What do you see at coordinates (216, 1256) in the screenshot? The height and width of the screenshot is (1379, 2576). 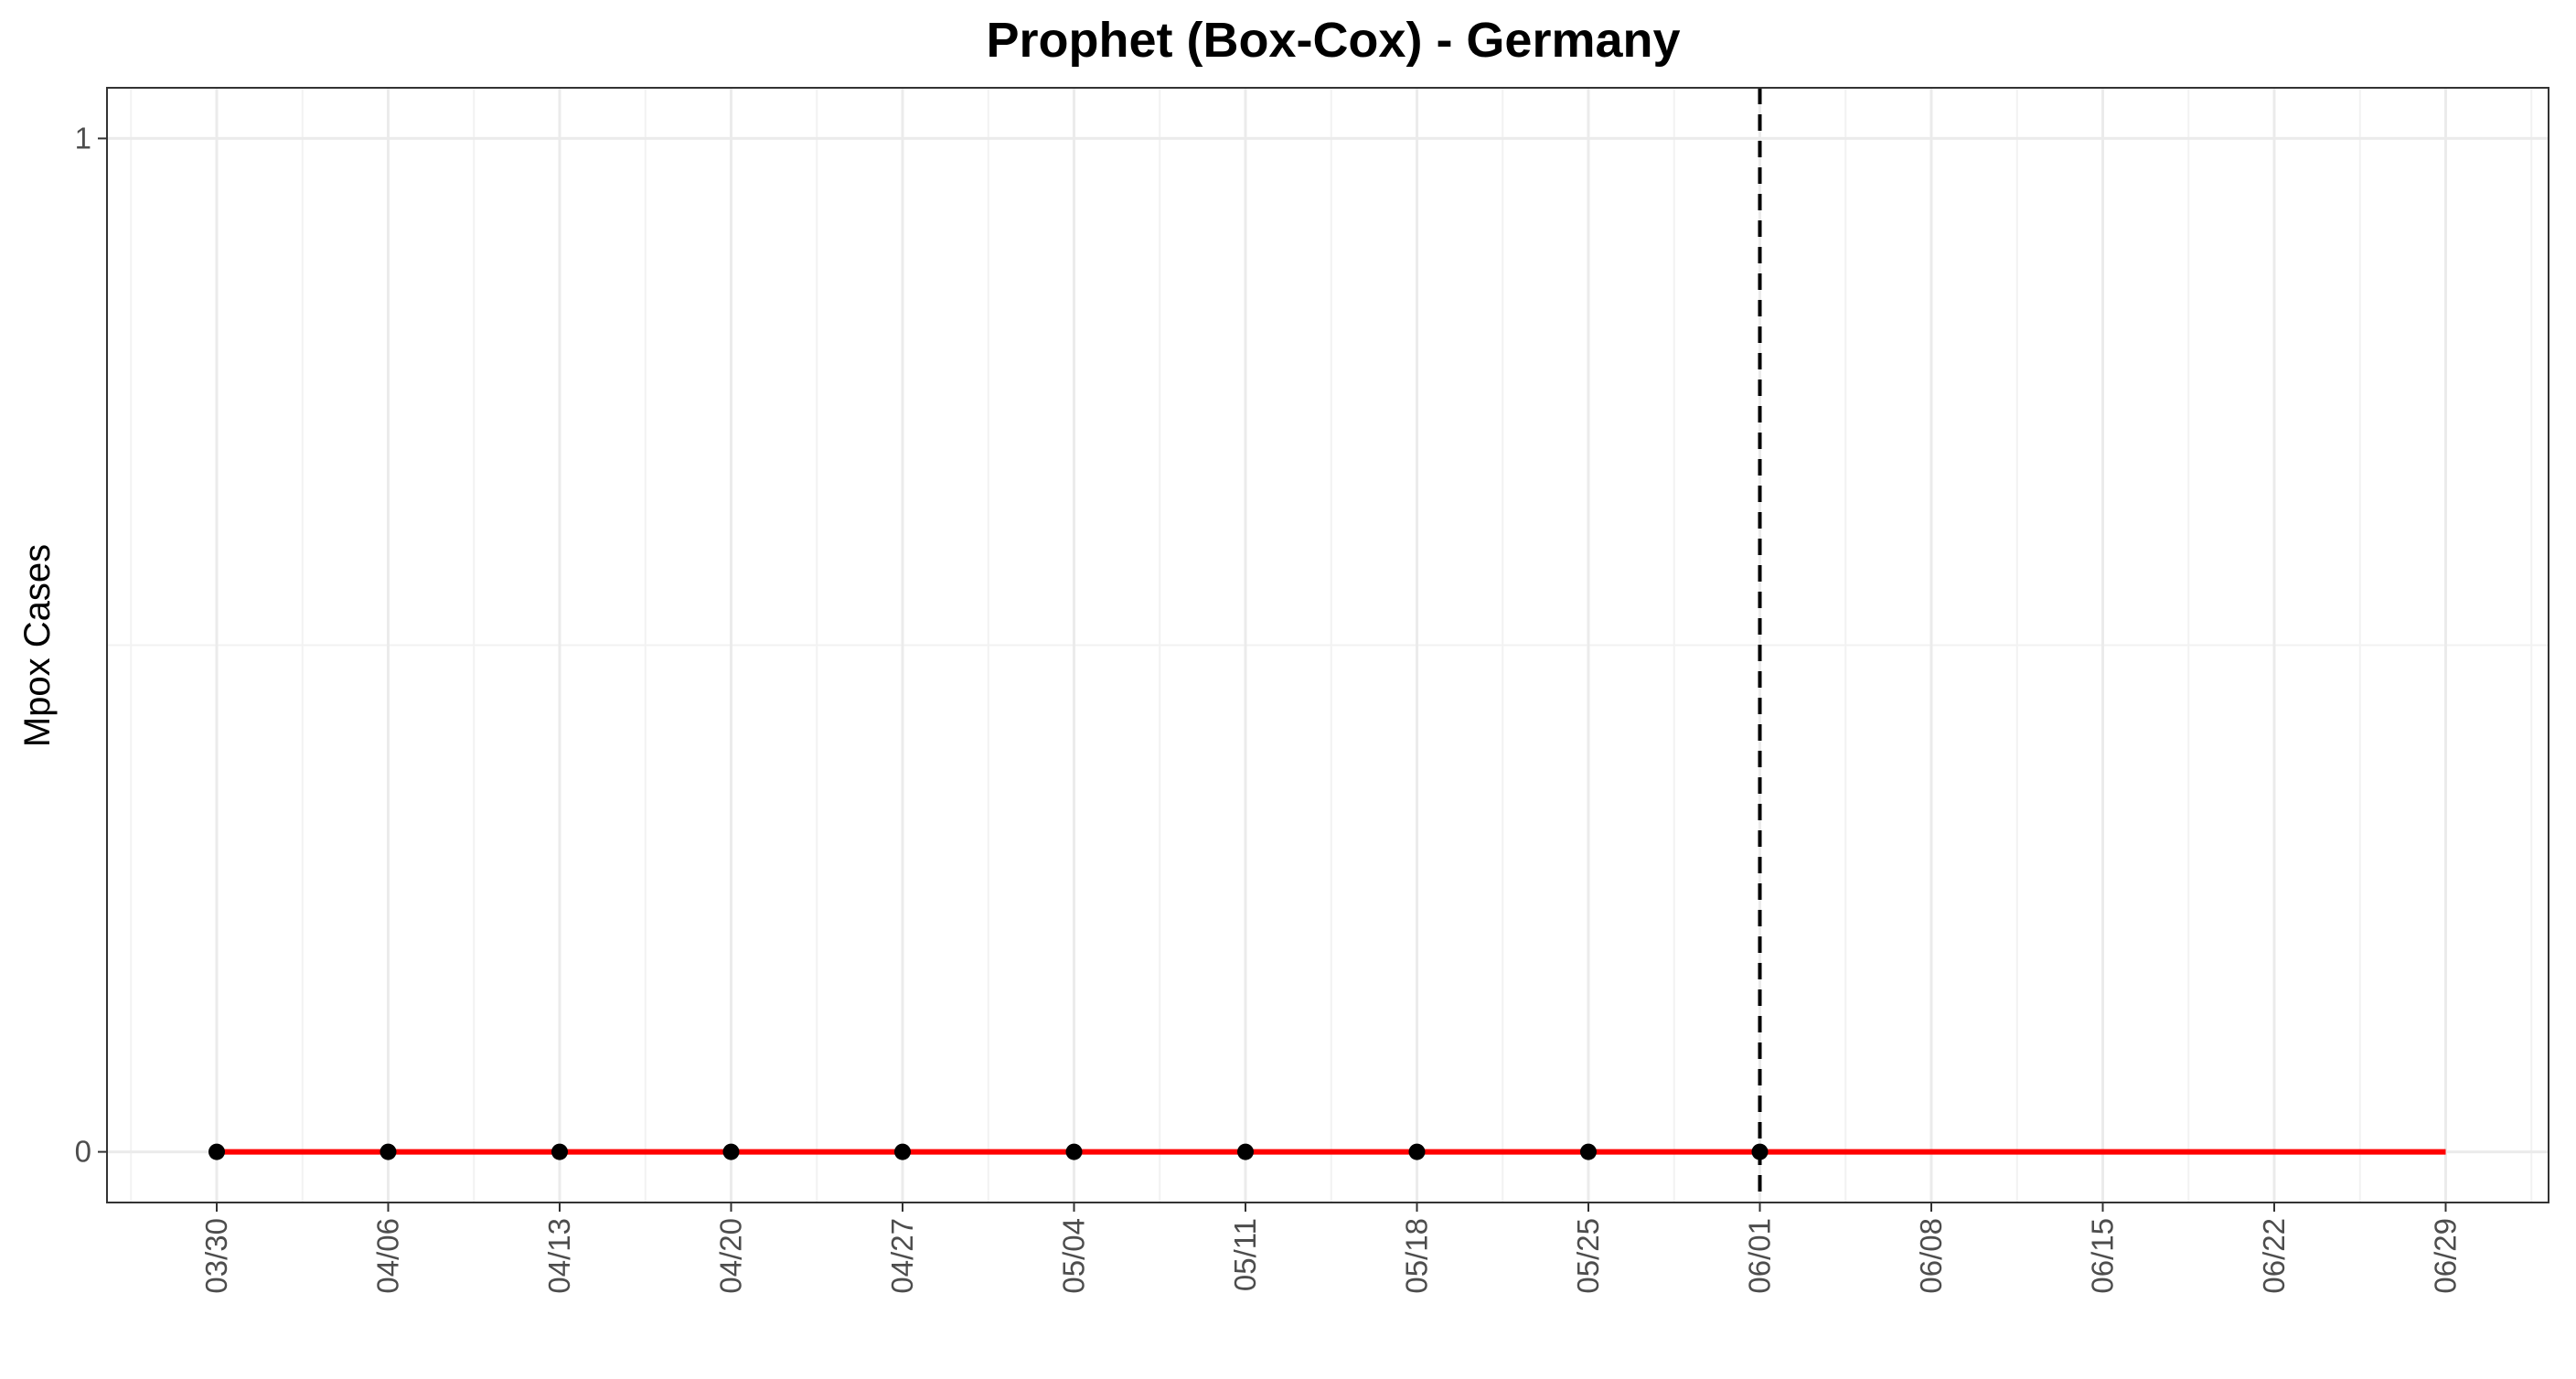 I see `x-tick-label: 03/30` at bounding box center [216, 1256].